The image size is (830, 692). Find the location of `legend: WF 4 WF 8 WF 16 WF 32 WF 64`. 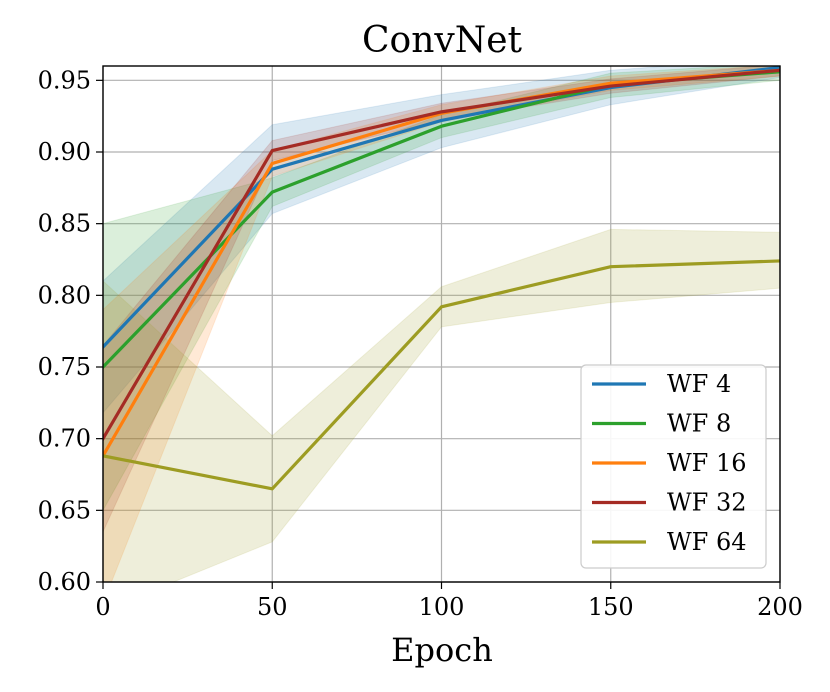

legend: WF 4 WF 8 WF 16 WF 32 WF 64 is located at coordinates (673, 466).